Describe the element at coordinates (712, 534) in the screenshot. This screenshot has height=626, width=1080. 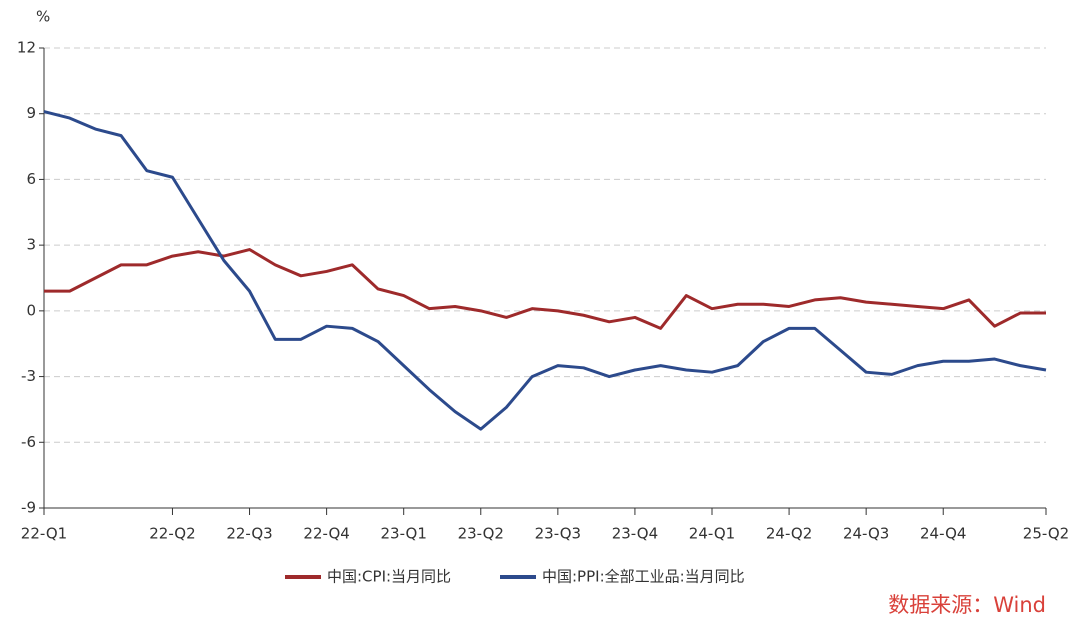
I see `x-tick-label: 24-Q1` at that location.